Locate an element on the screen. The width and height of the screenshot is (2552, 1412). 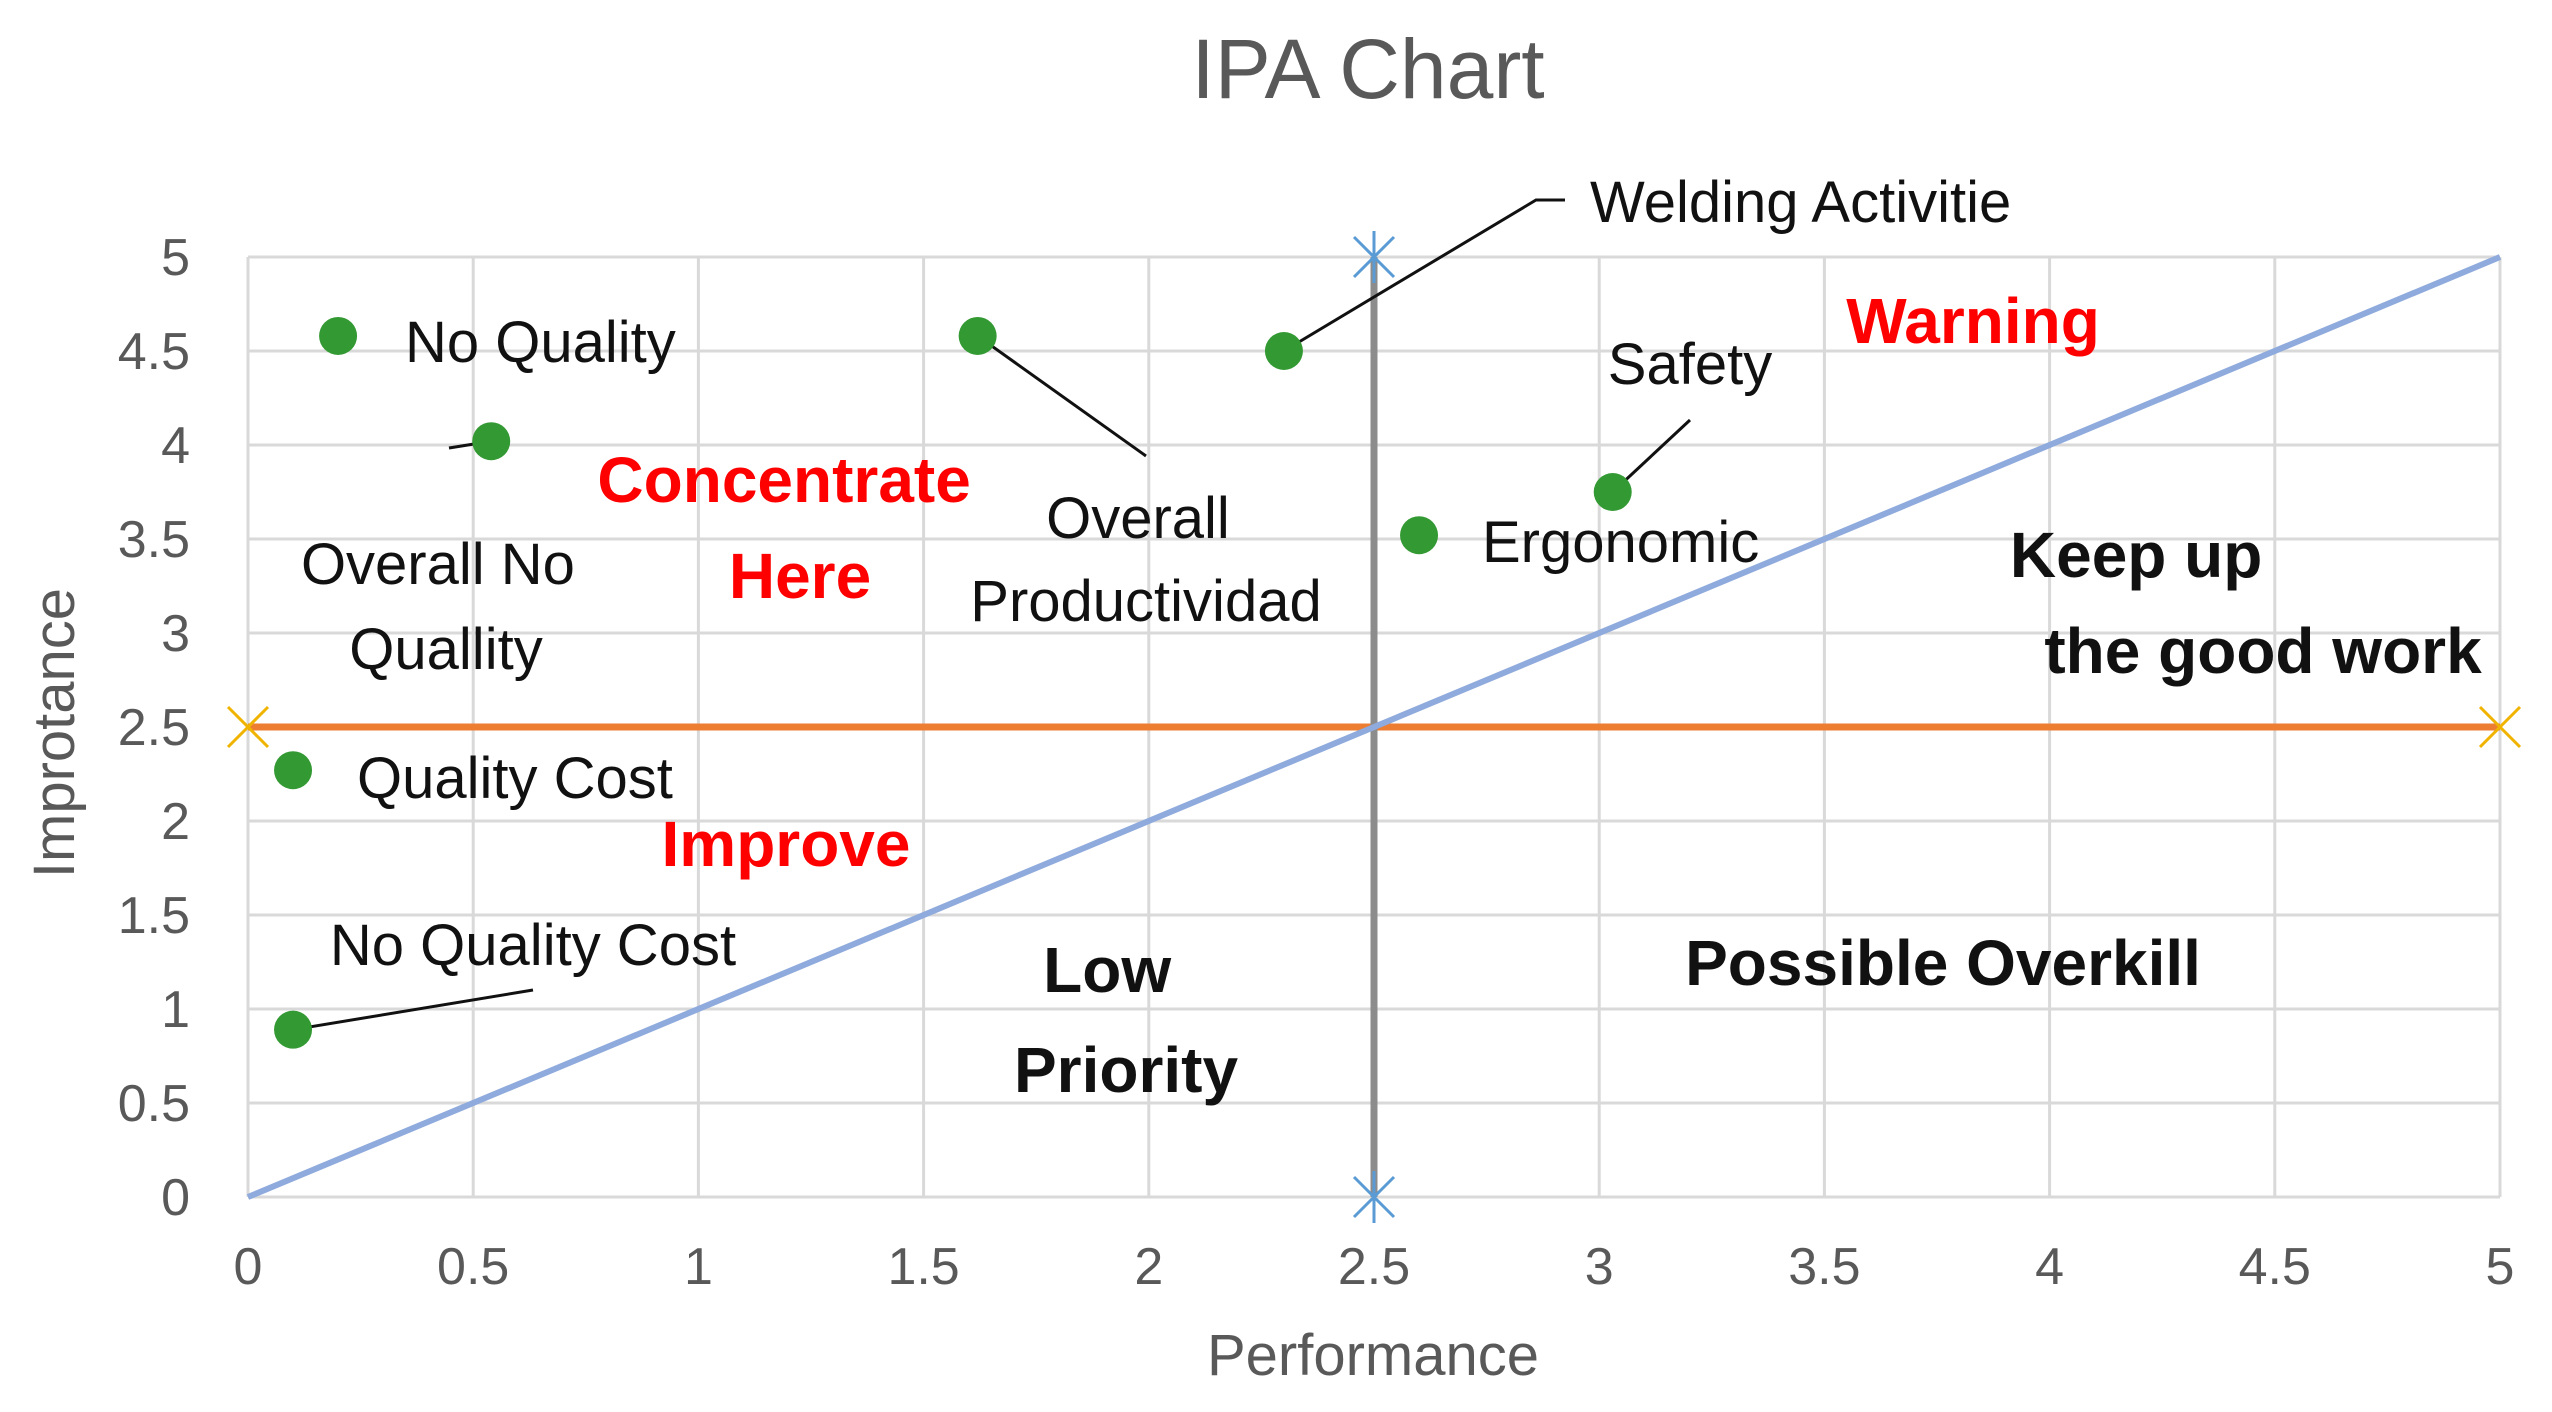
point-label-no-quality: No Quality is located at coordinates (540, 342).